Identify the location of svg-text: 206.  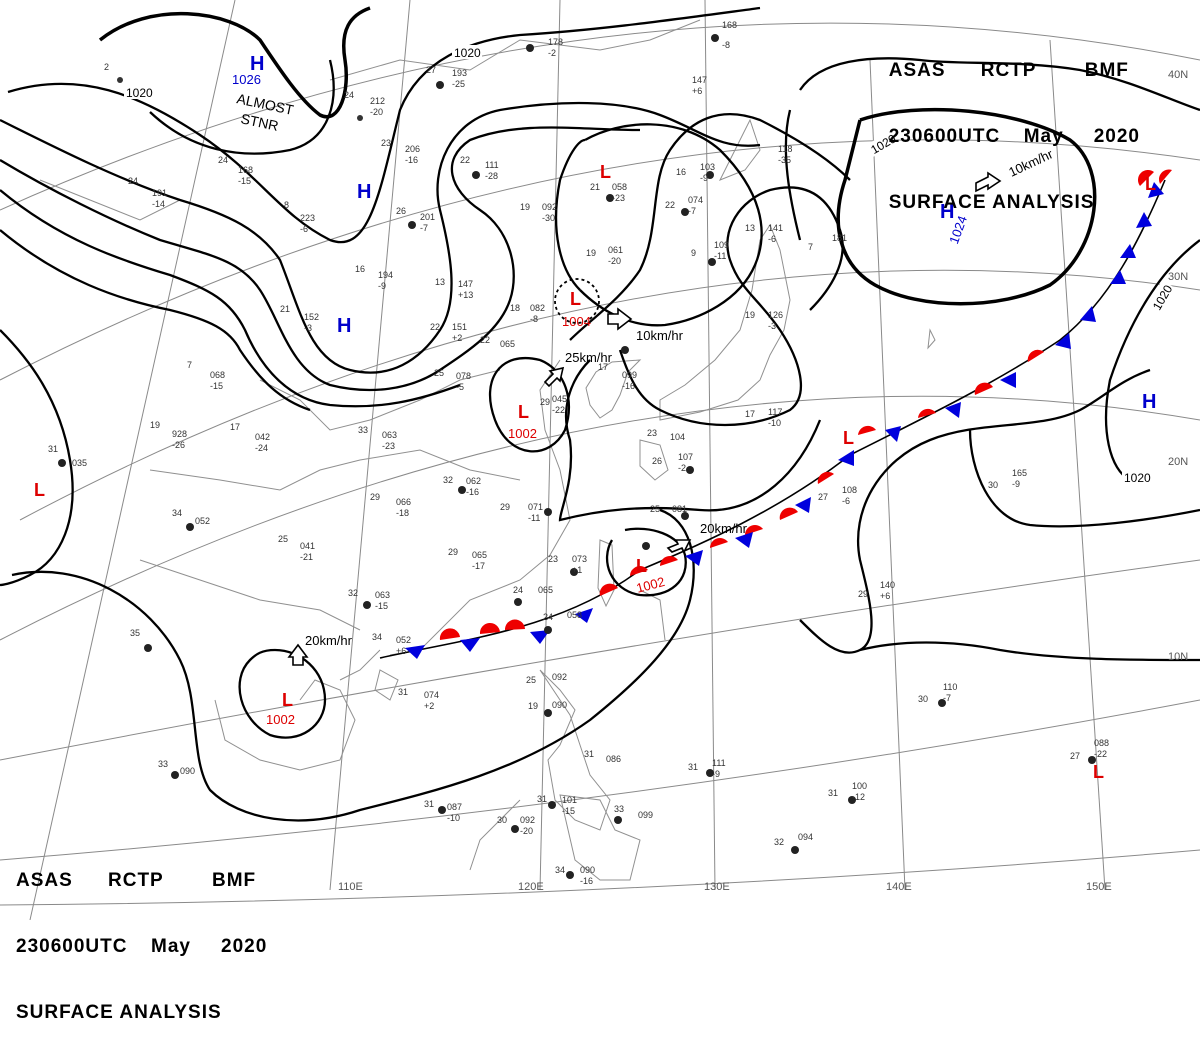
(412, 149).